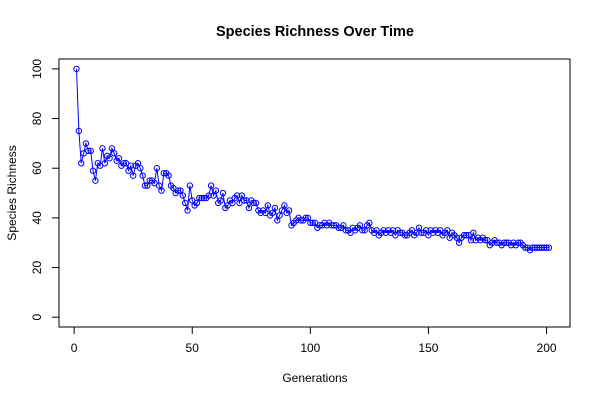 This screenshot has width=600, height=400. Describe the element at coordinates (428, 348) in the screenshot. I see `x-tick-label: 150` at that location.